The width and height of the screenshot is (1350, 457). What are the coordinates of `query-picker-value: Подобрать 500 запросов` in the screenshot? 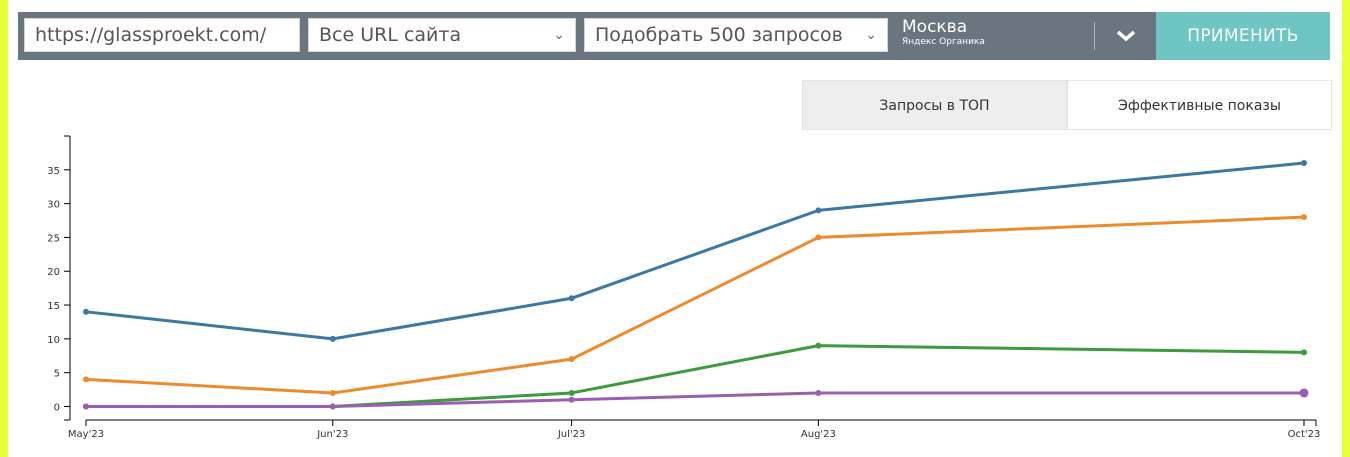 It's located at (719, 35).